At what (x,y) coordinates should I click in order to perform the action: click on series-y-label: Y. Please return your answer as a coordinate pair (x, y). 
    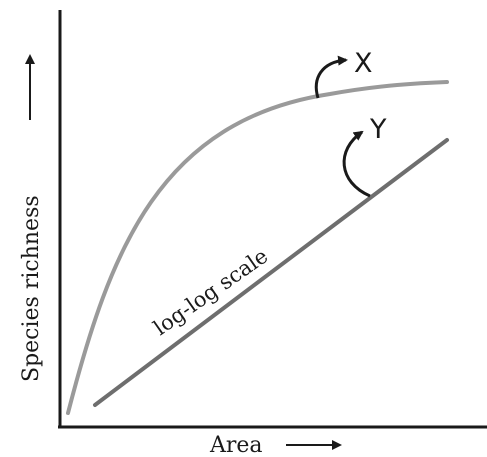
    Looking at the image, I should click on (378, 129).